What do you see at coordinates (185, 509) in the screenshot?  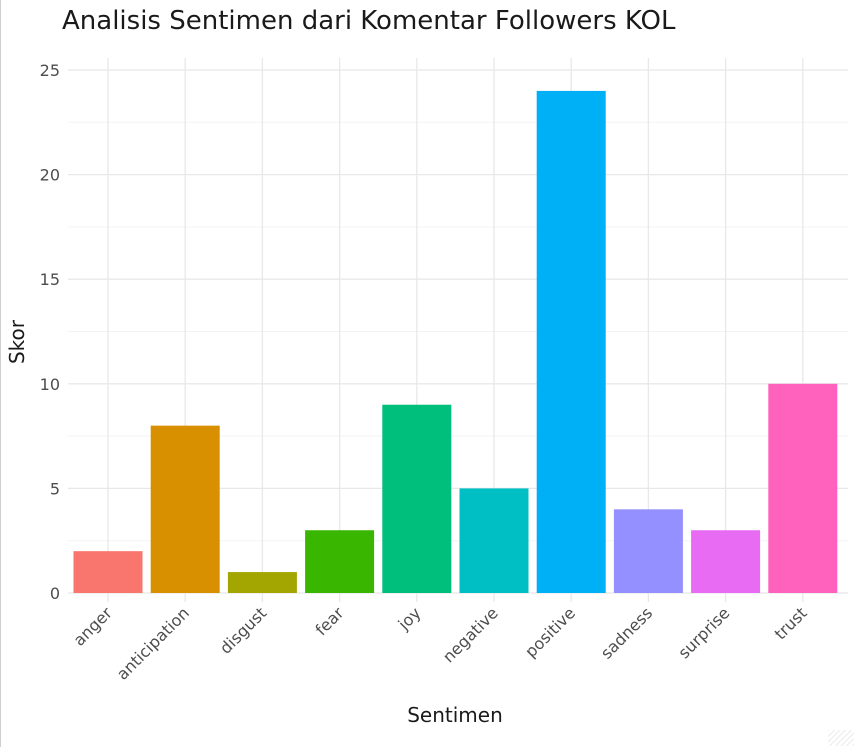 I see `bar-anticipation` at bounding box center [185, 509].